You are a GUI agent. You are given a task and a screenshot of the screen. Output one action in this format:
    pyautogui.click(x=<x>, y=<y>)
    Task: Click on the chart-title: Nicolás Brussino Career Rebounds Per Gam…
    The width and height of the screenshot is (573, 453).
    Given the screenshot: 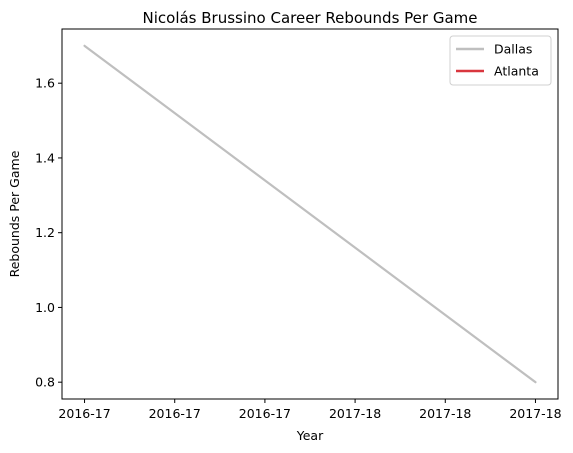 What is the action you would take?
    pyautogui.click(x=310, y=18)
    